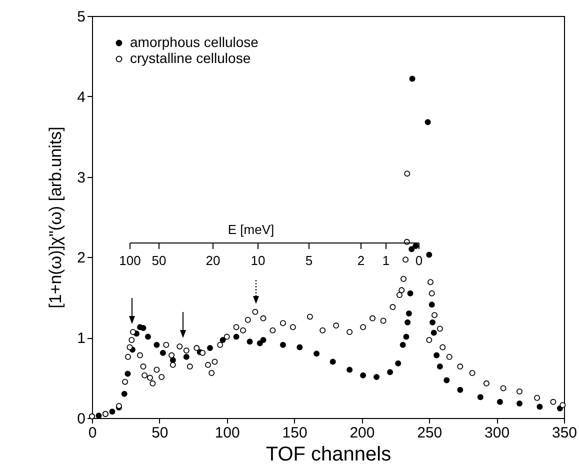 This screenshot has width=579, height=466. Describe the element at coordinates (81, 419) in the screenshot. I see `y-tick-label: 0` at that location.